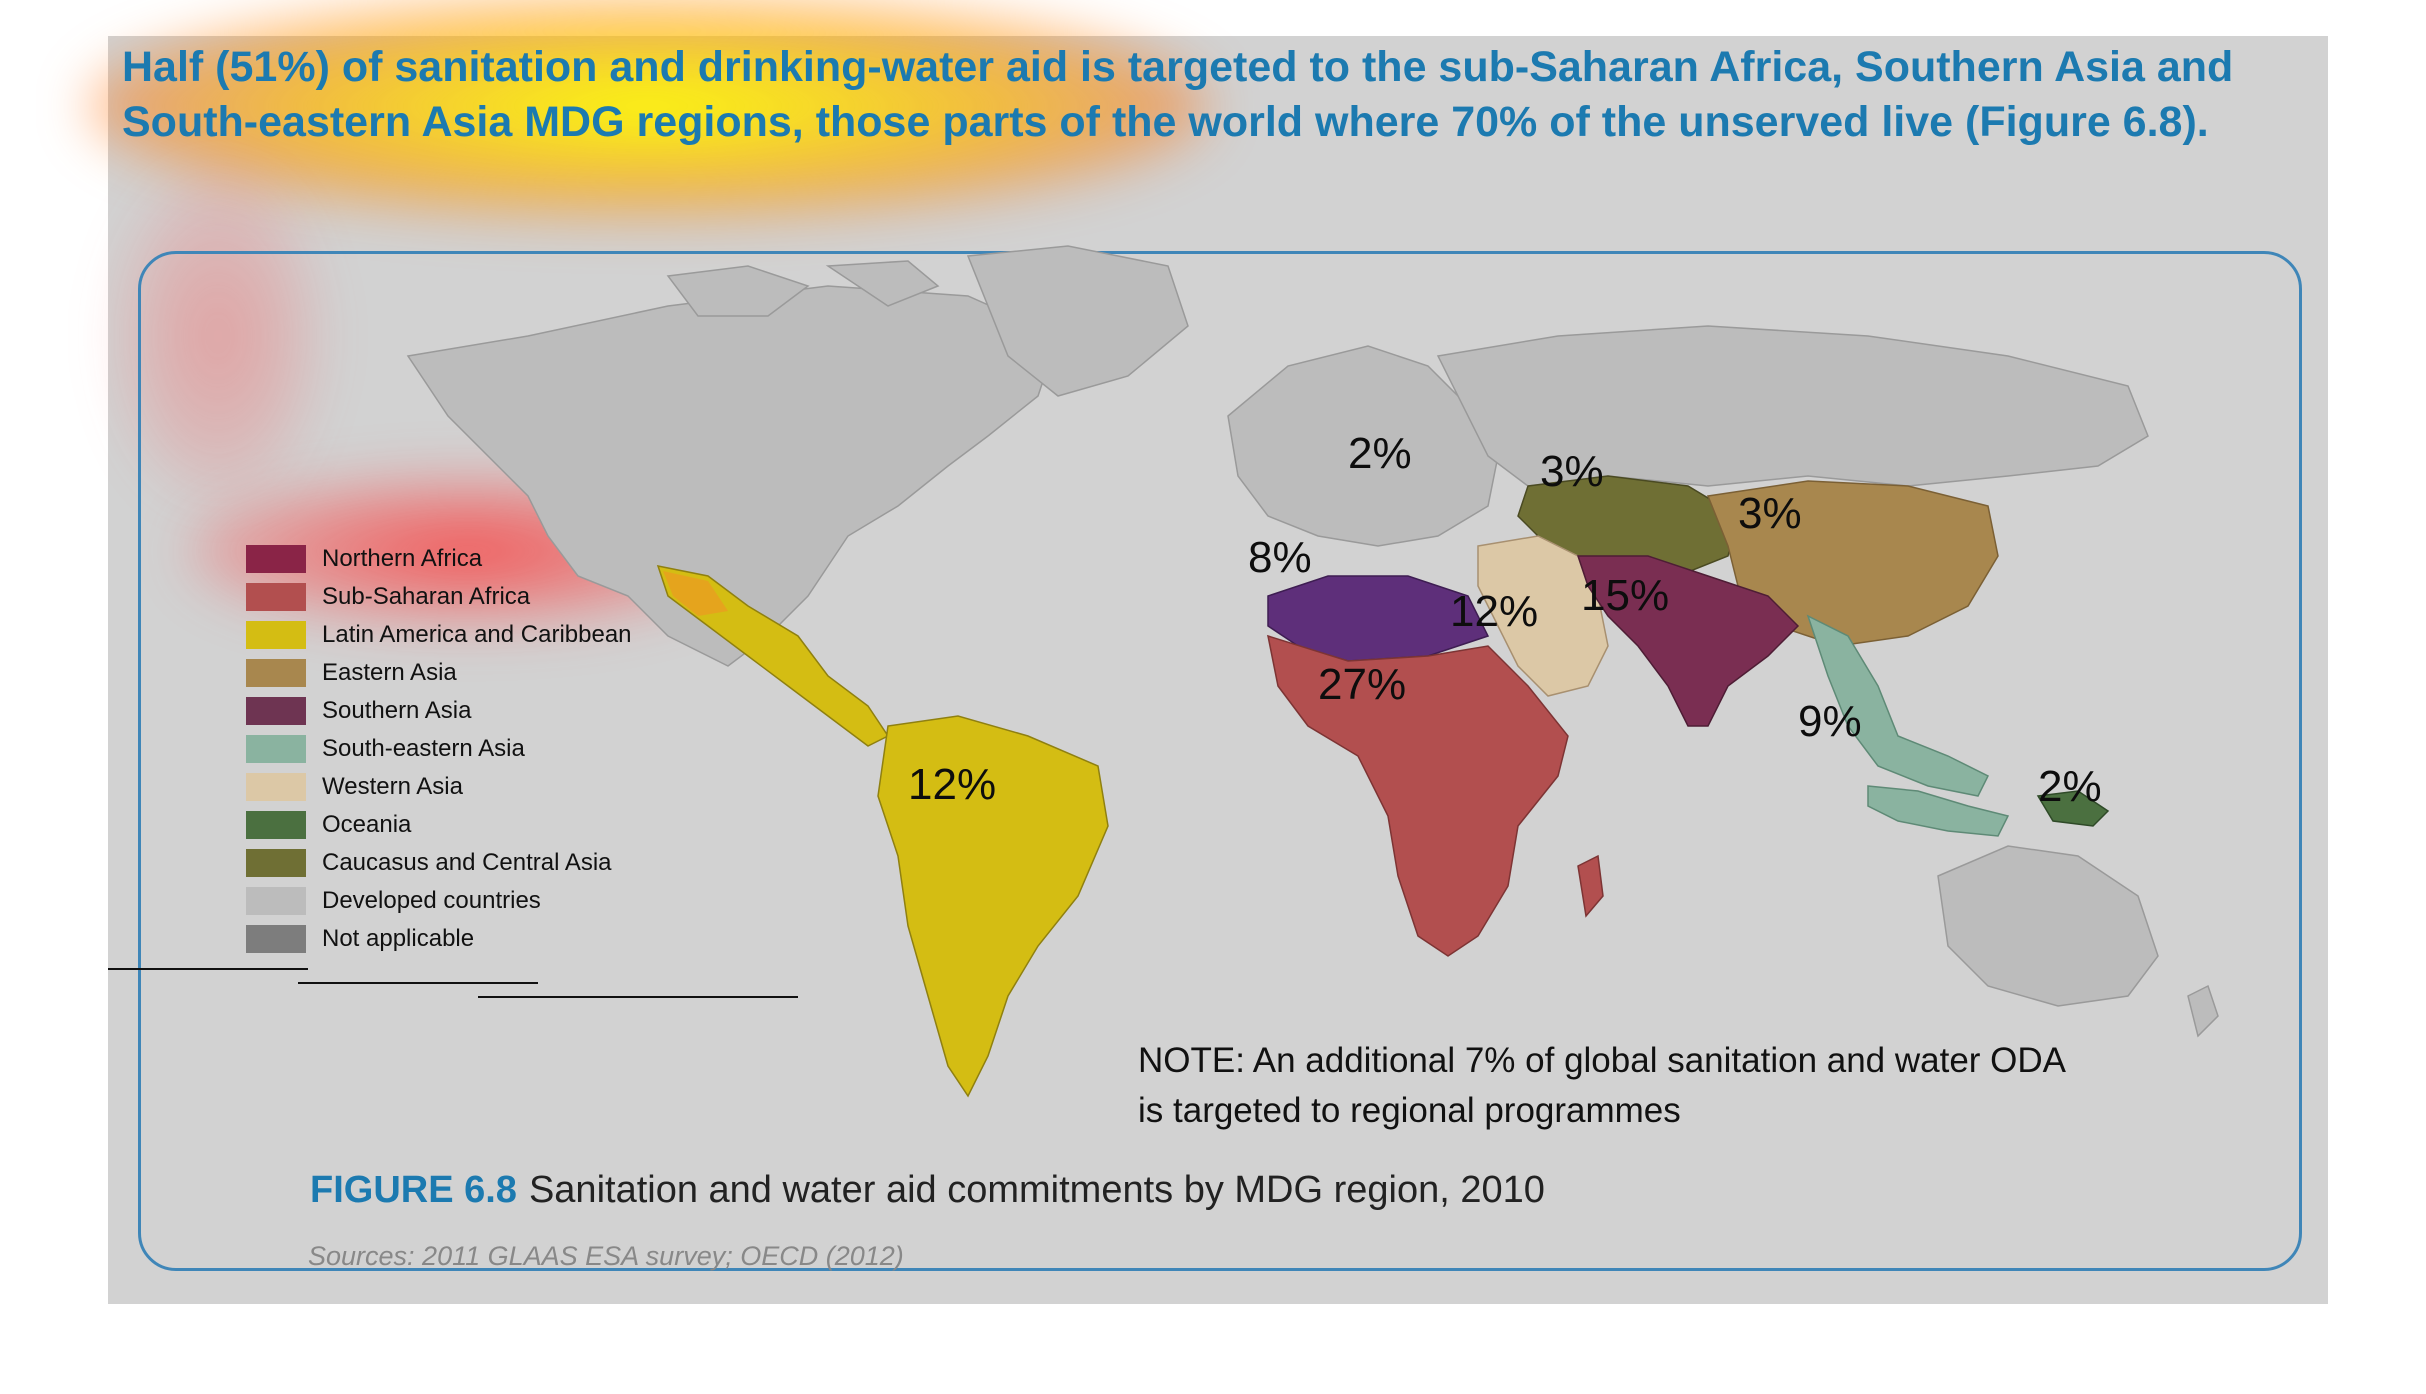 The width and height of the screenshot is (2426, 1394). I want to click on legend-item: South-eastern Asia, so click(439, 749).